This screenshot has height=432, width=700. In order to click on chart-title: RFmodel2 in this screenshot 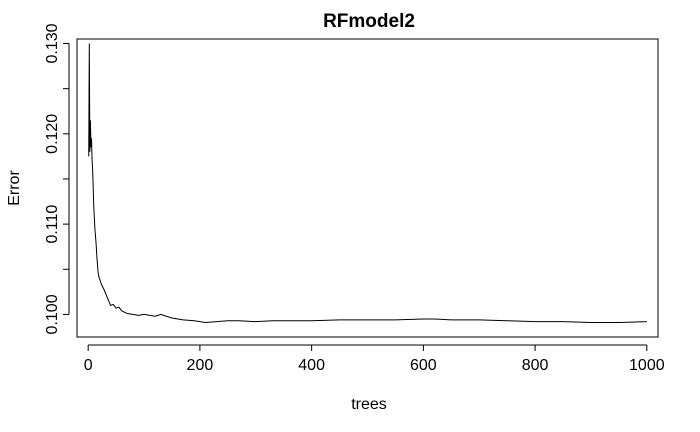, I will do `click(369, 21)`.